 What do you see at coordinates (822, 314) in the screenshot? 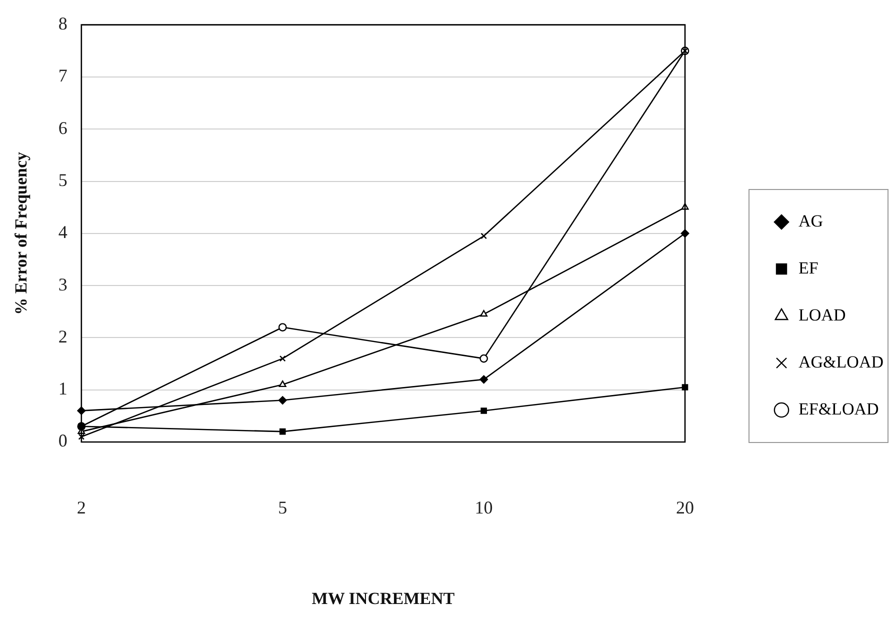
I see `legend-label: LOAD` at bounding box center [822, 314].